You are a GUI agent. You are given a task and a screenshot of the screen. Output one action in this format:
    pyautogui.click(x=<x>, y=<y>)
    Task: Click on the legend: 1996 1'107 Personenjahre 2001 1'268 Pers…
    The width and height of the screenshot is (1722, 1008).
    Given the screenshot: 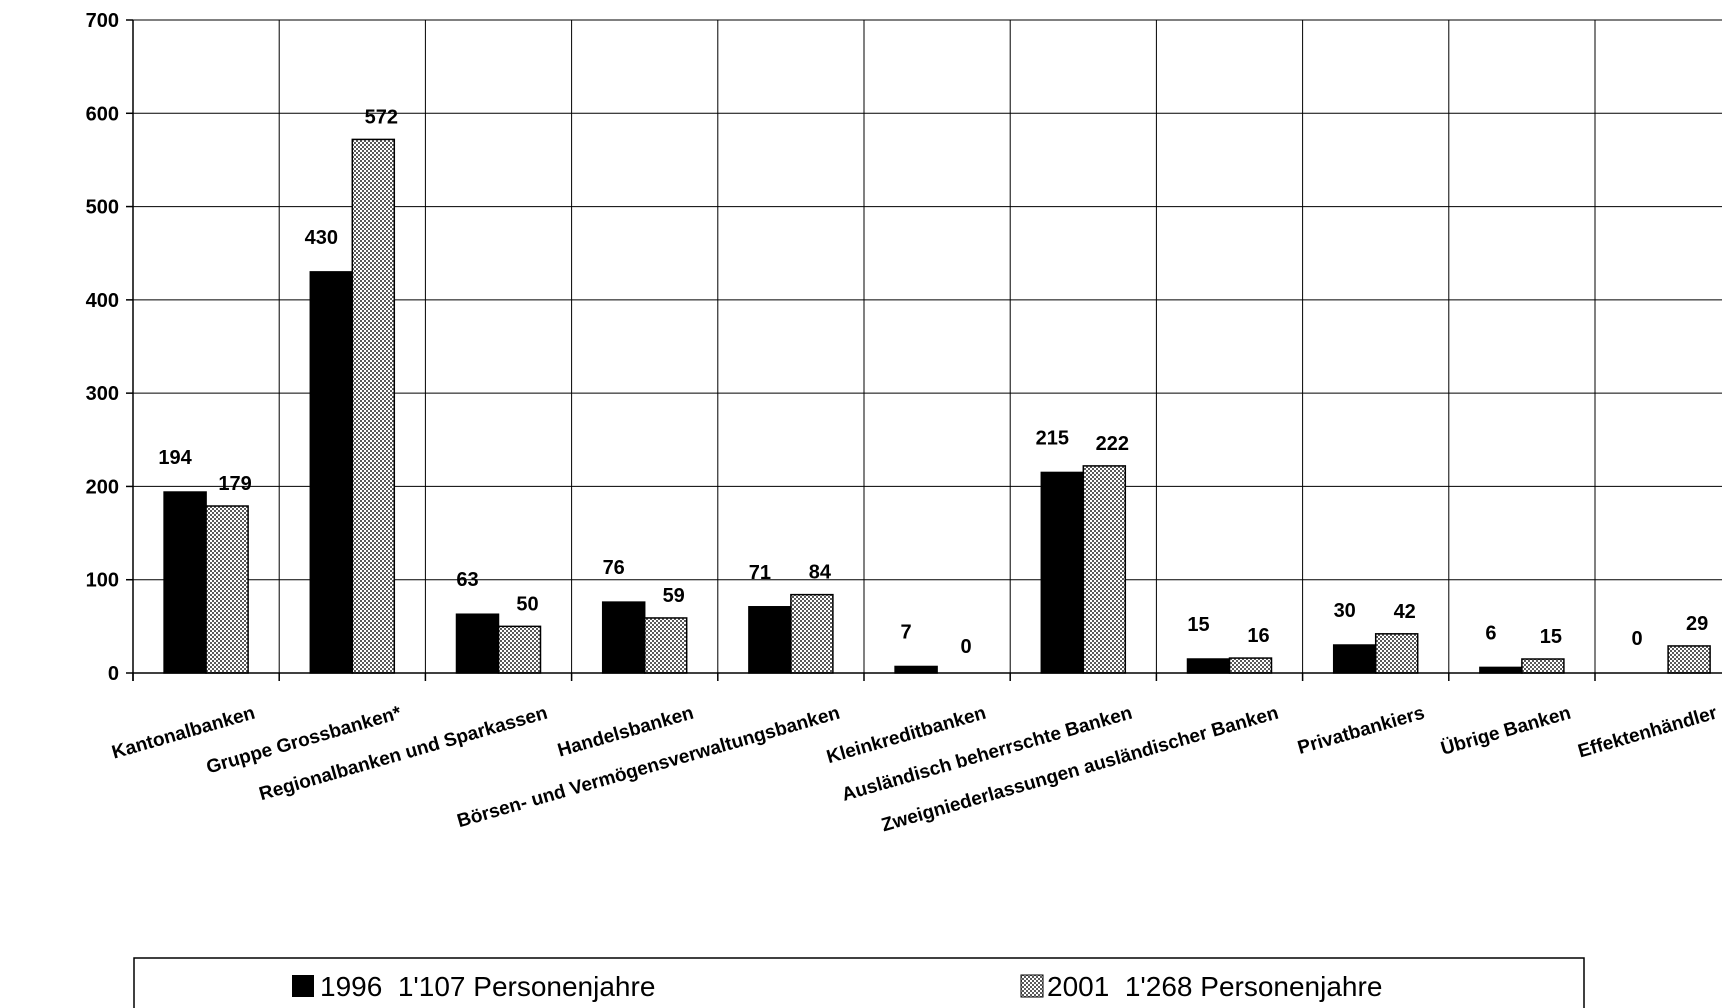 What is the action you would take?
    pyautogui.click(x=859, y=982)
    